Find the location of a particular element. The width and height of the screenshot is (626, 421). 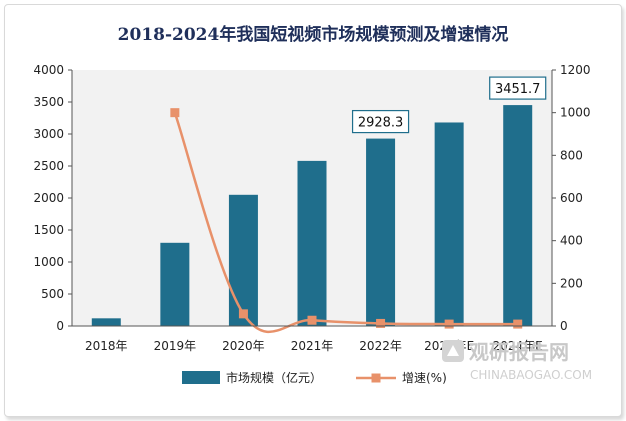

left-tick-label: 1500 is located at coordinates (48, 230).